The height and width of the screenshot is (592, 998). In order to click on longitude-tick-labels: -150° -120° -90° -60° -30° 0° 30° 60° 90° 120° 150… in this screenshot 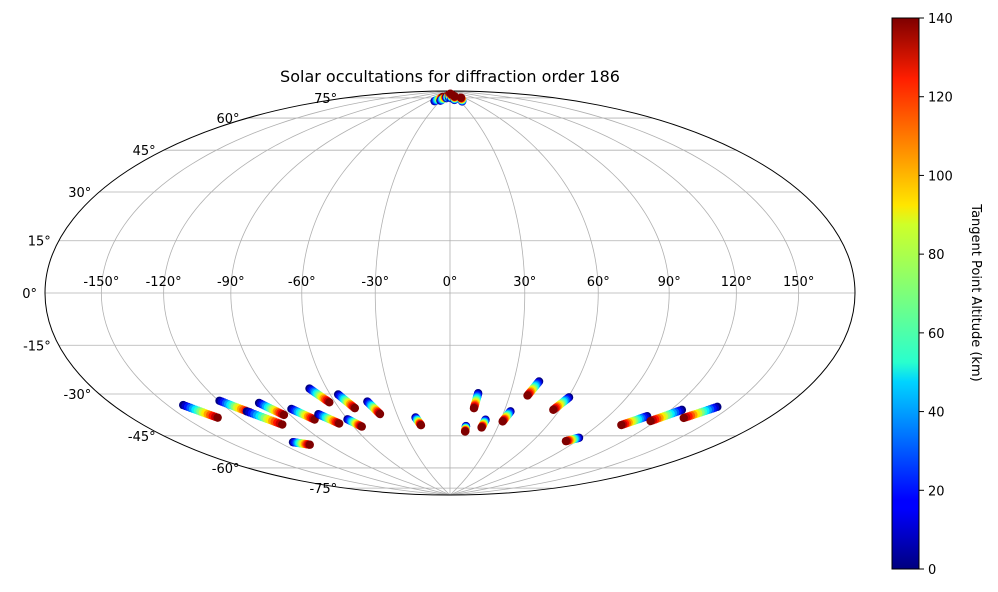, I will do `click(448, 282)`.